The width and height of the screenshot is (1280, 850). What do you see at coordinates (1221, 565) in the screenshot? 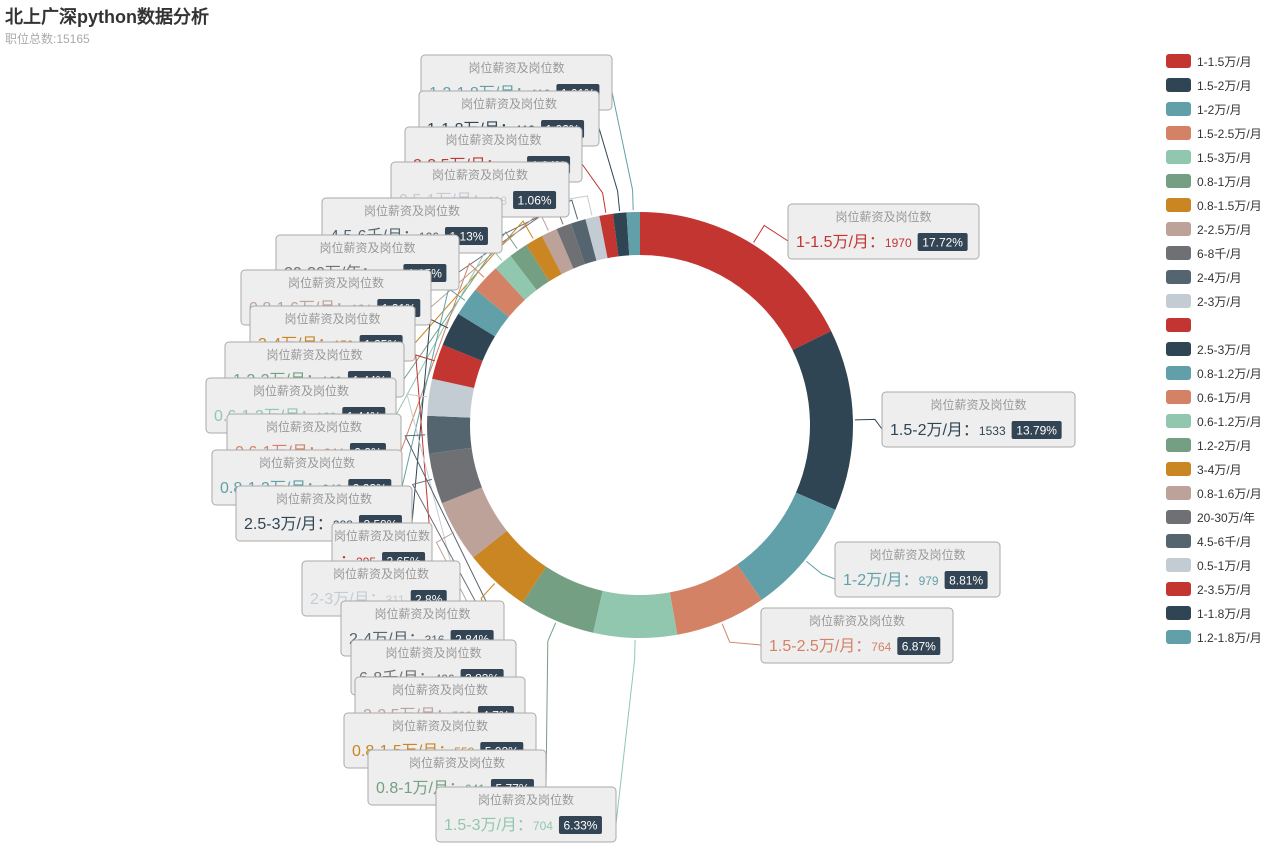
I see `legend-item: 0.5-1万/月` at bounding box center [1221, 565].